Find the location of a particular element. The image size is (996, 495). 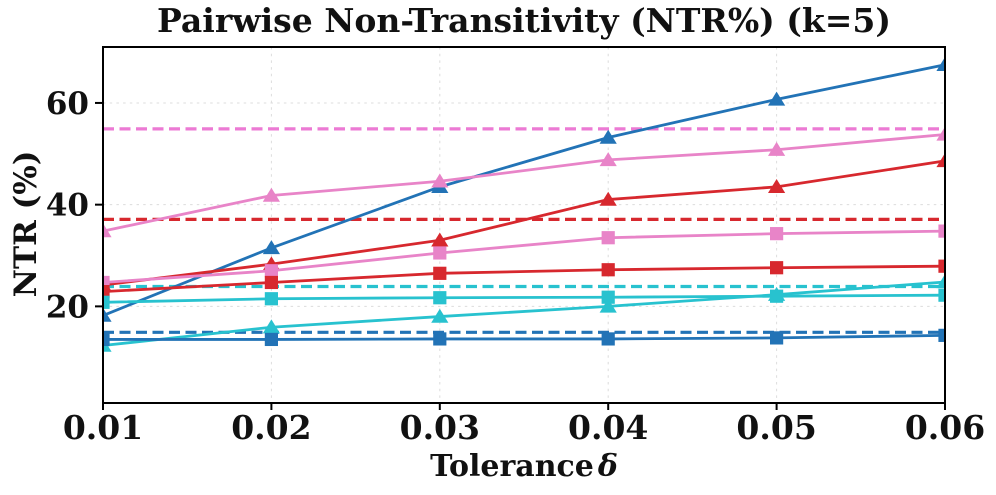

cyan-triangle-line is located at coordinates (524, 313).